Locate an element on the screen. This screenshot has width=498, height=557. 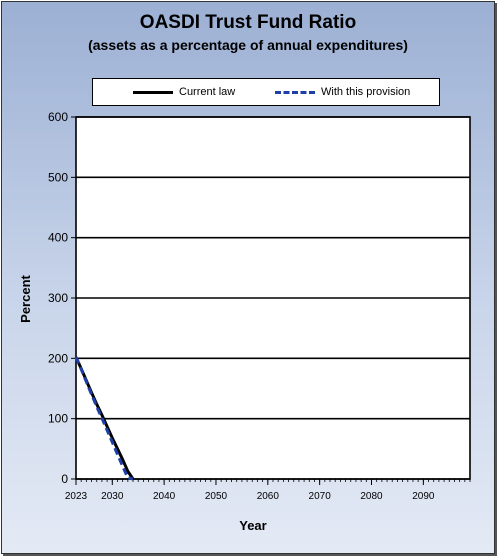
y-tick-label: 500 is located at coordinates (58, 177).